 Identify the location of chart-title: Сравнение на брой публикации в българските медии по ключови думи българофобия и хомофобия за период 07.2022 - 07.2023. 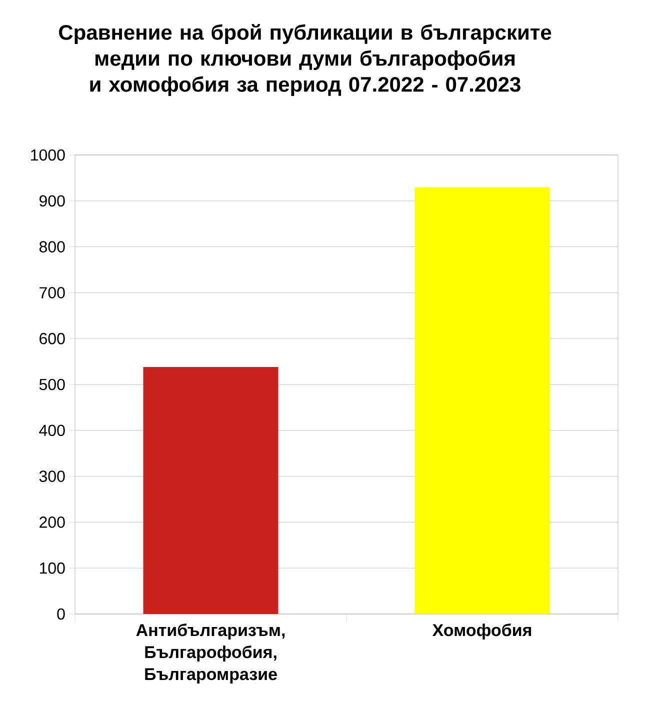
(305, 60).